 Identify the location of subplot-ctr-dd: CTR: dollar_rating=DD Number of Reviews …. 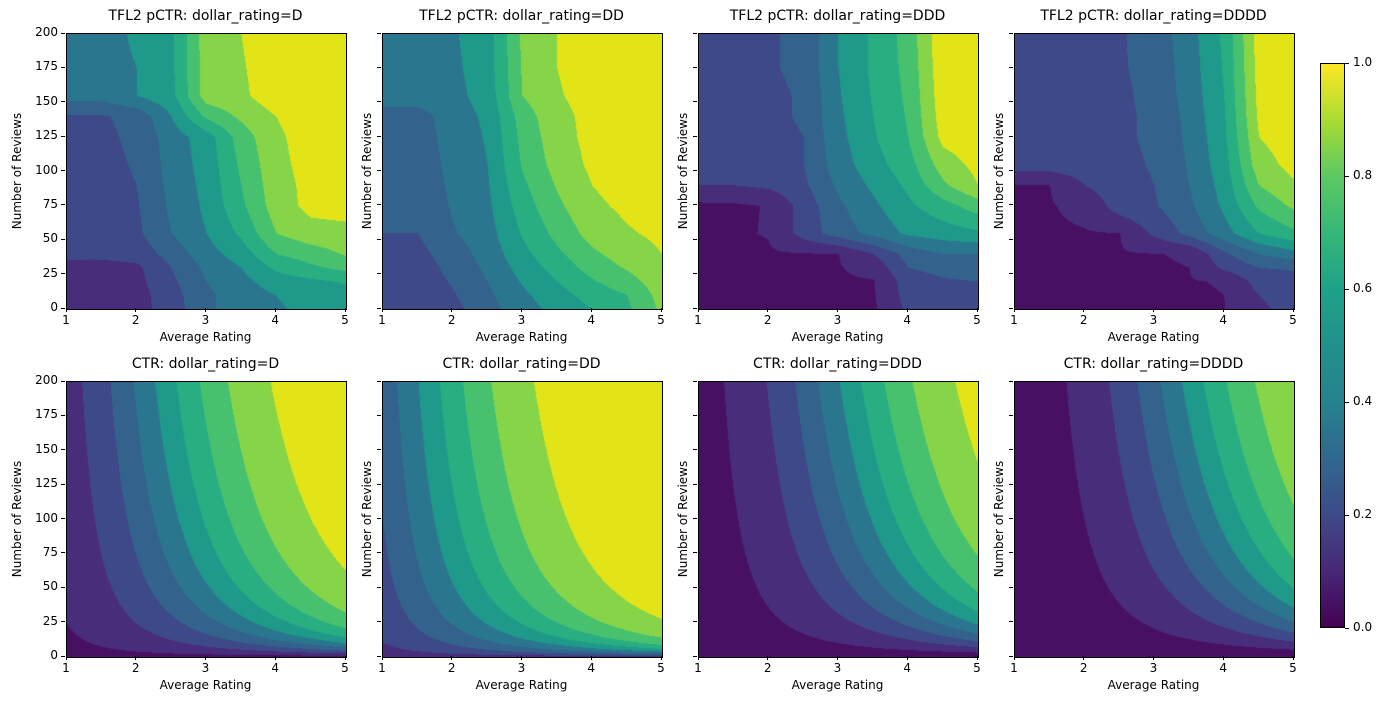
(512, 524).